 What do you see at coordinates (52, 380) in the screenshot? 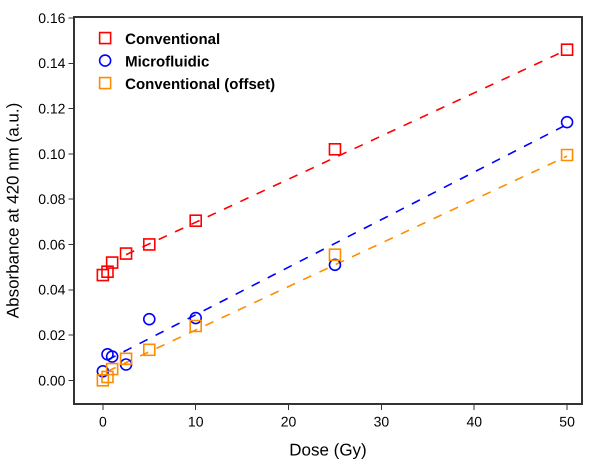
I see `y-tick-label: 0.00` at bounding box center [52, 380].